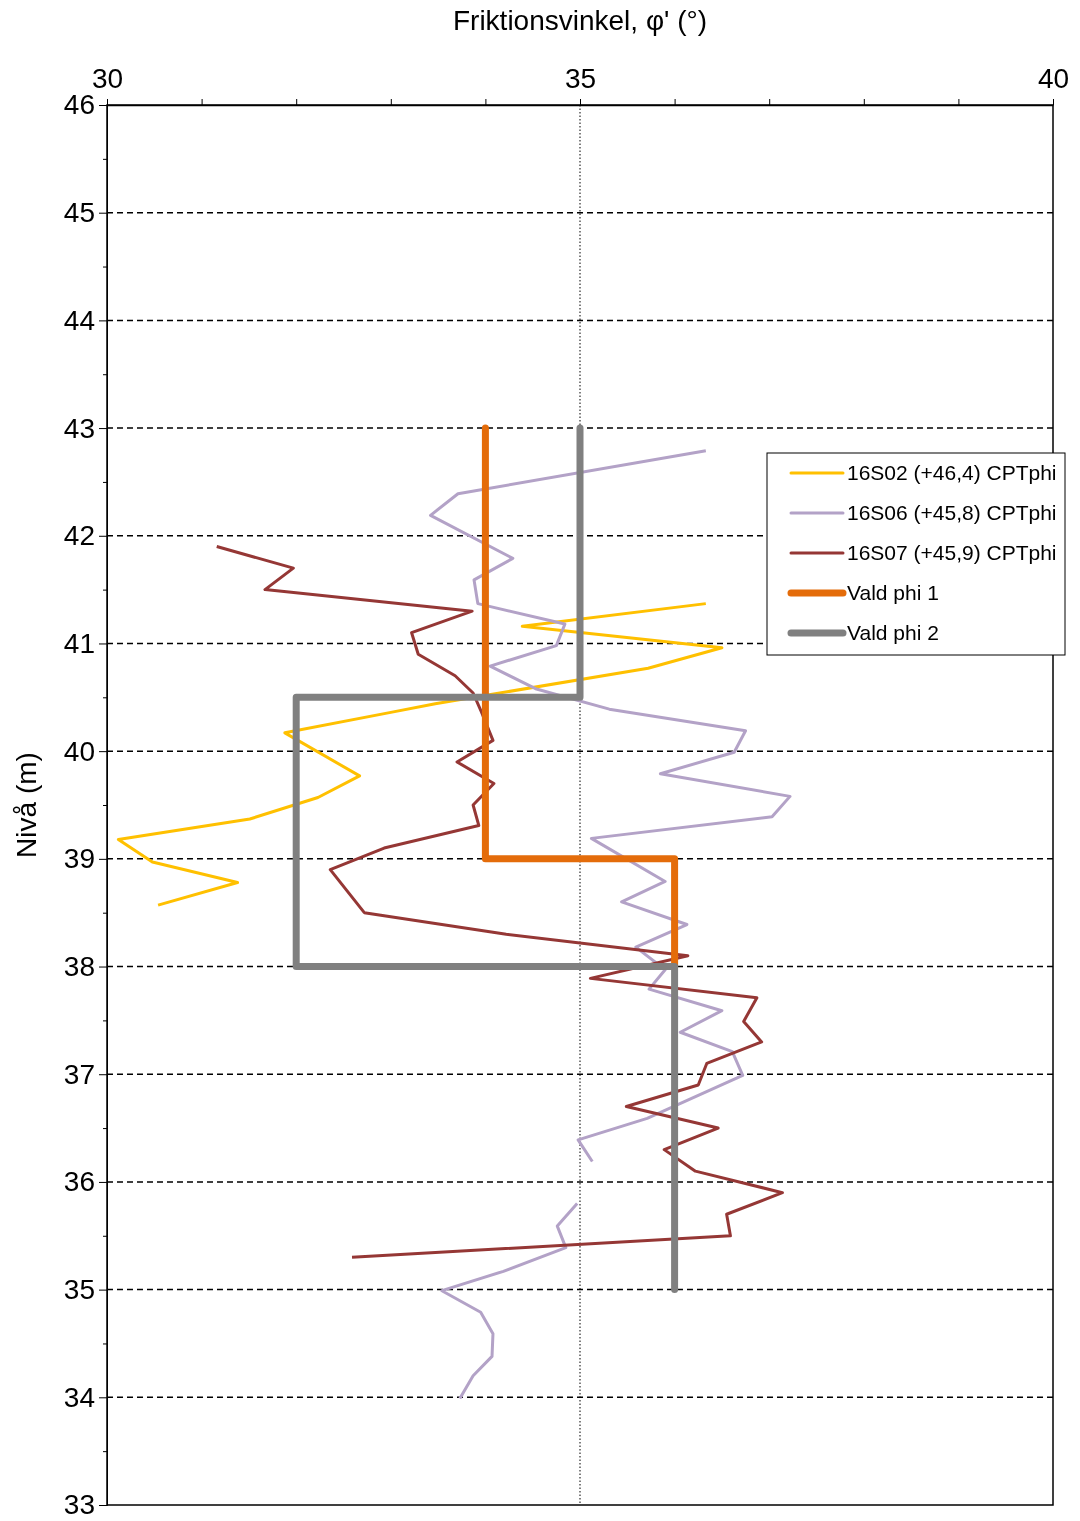  What do you see at coordinates (79, 643) in the screenshot?
I see `y-tick-label: 41` at bounding box center [79, 643].